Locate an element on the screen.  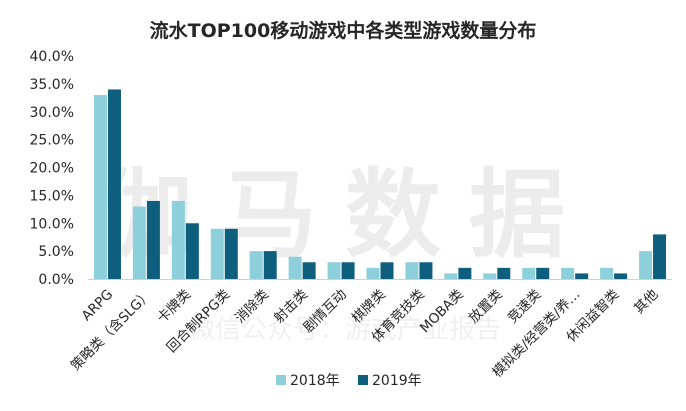
y-tick-label: 10.0% is located at coordinates (52, 224).